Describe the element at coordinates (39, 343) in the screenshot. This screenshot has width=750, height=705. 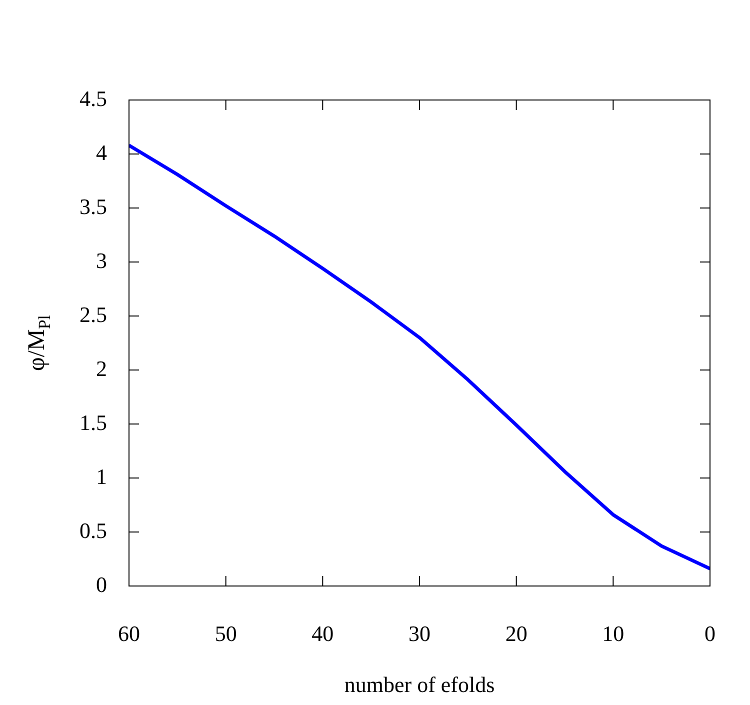
I see `y-axis-title: φ/MPl` at that location.